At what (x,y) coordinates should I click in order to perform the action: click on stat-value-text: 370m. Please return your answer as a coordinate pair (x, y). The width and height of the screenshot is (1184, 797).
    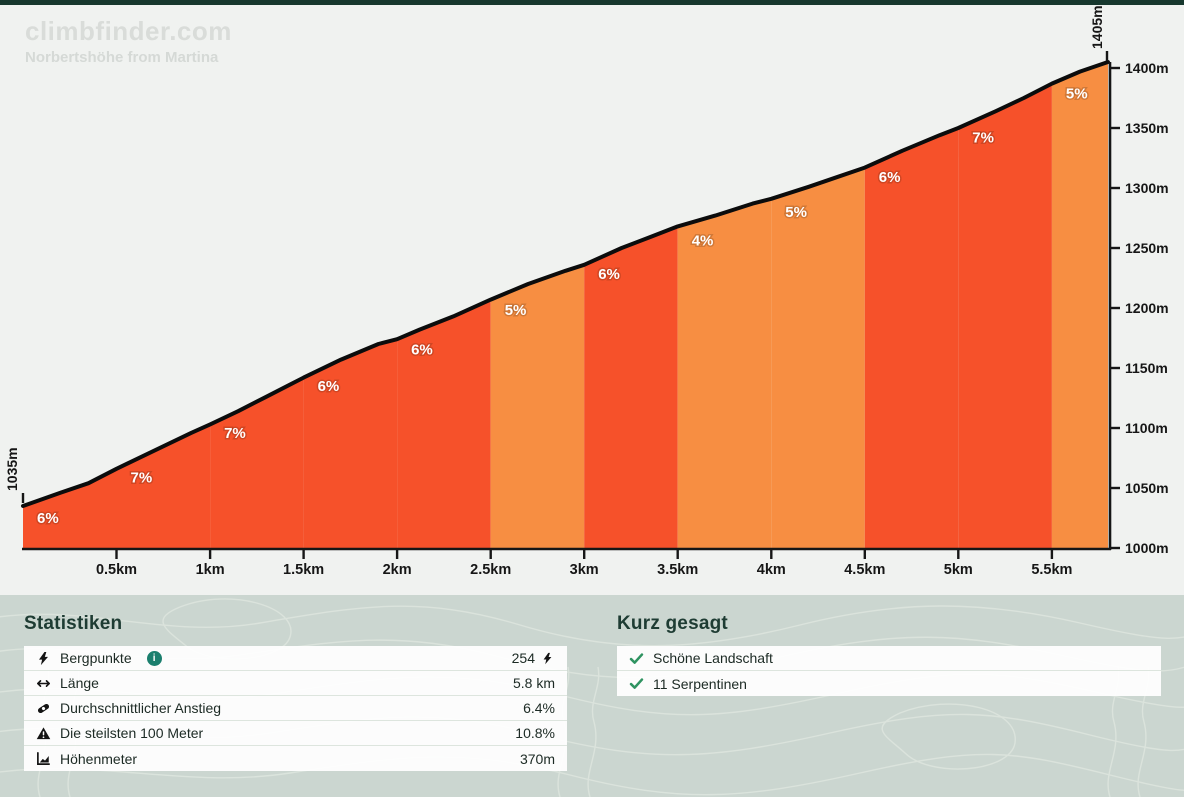
    Looking at the image, I should click on (537, 758).